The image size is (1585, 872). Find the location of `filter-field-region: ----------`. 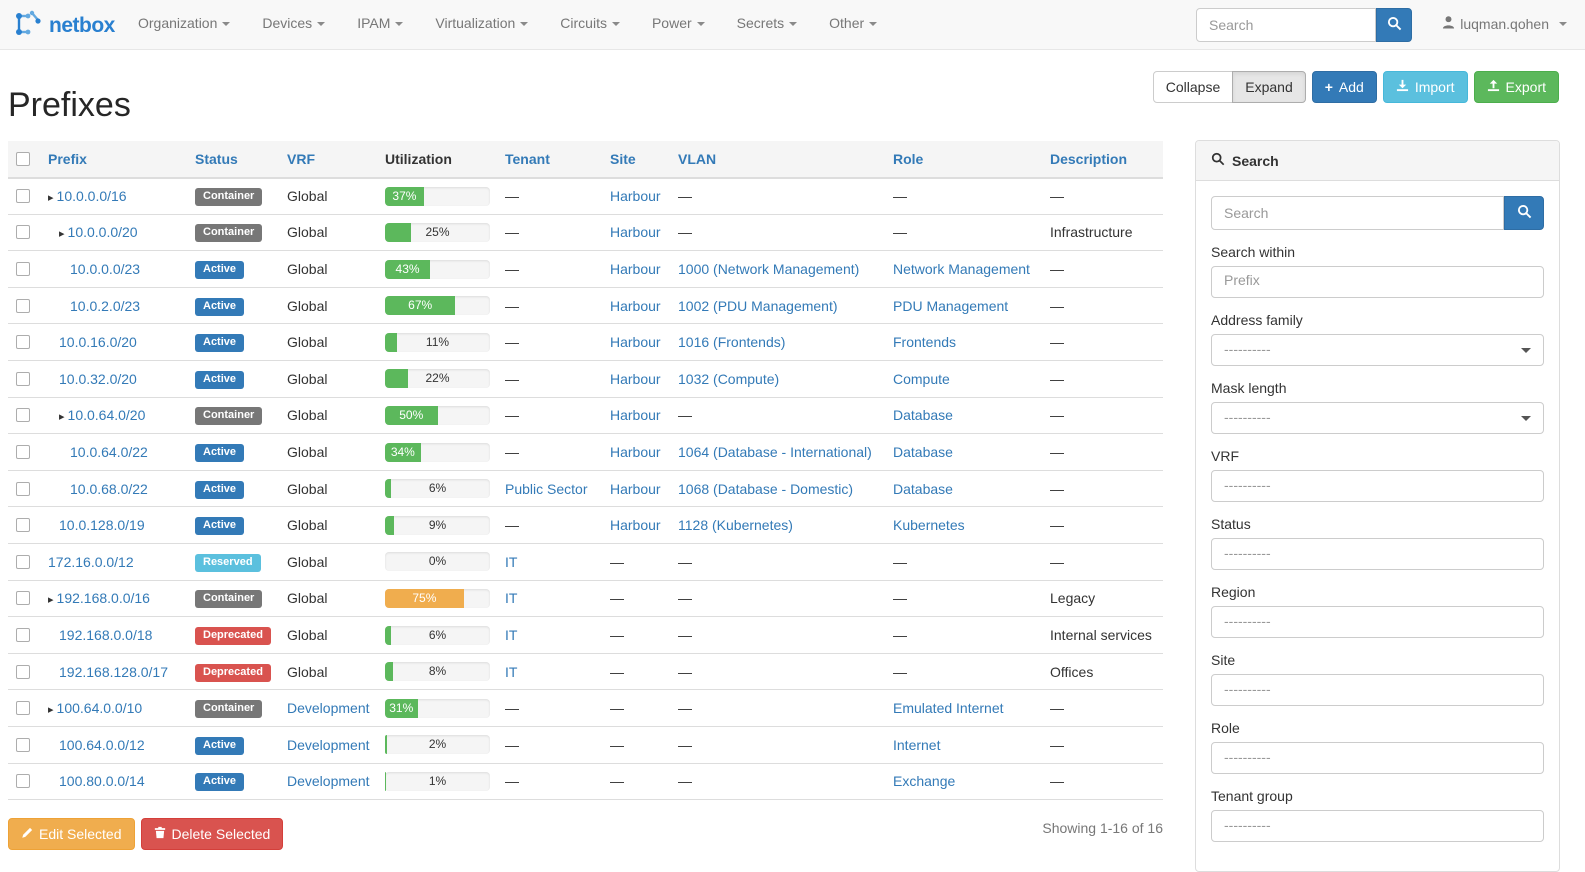

filter-field-region: ---------- is located at coordinates (1377, 622).